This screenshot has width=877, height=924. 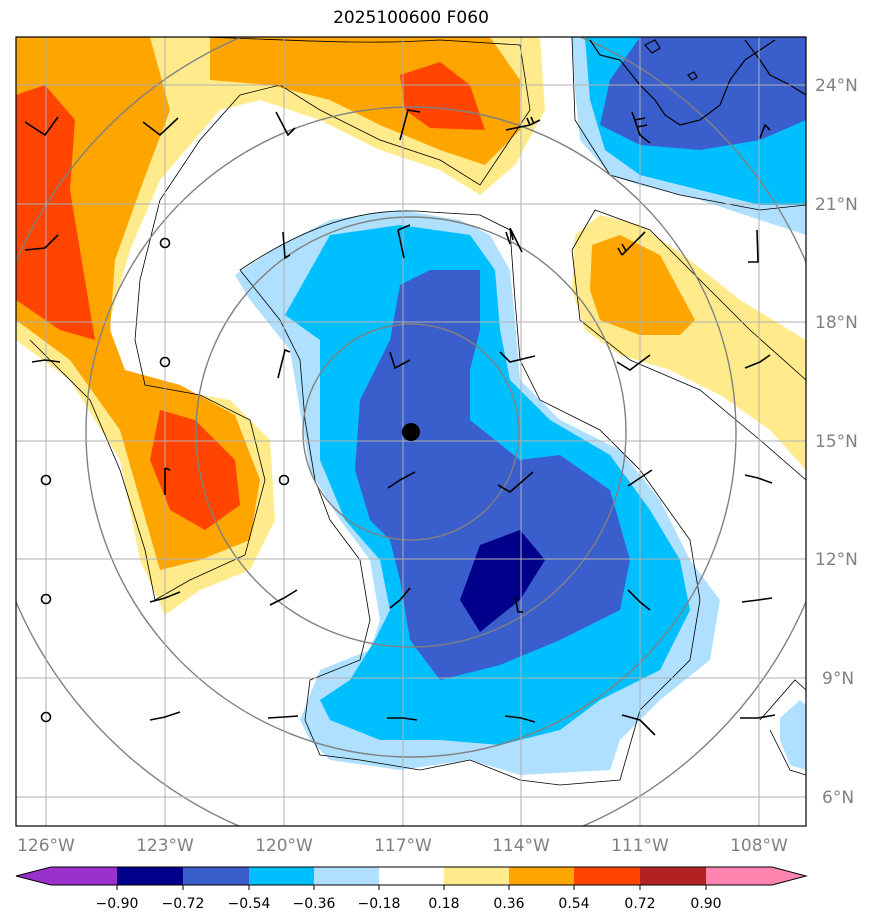 What do you see at coordinates (705, 904) in the screenshot?
I see `colorbar-label: 0.90` at bounding box center [705, 904].